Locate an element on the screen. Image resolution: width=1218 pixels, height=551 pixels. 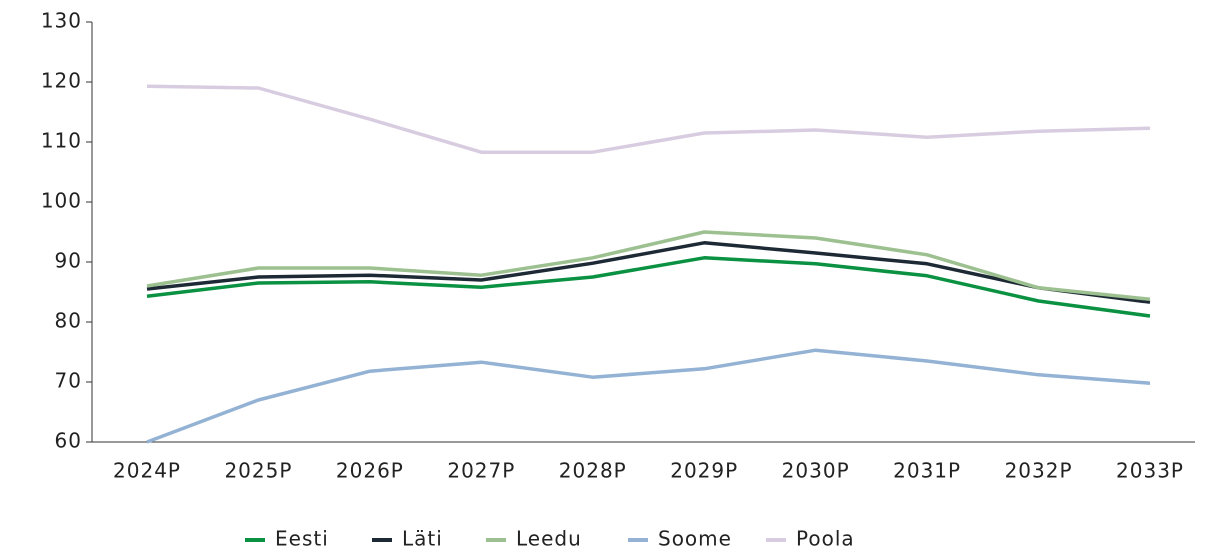
y-tick-label: 60 is located at coordinates (68, 441).